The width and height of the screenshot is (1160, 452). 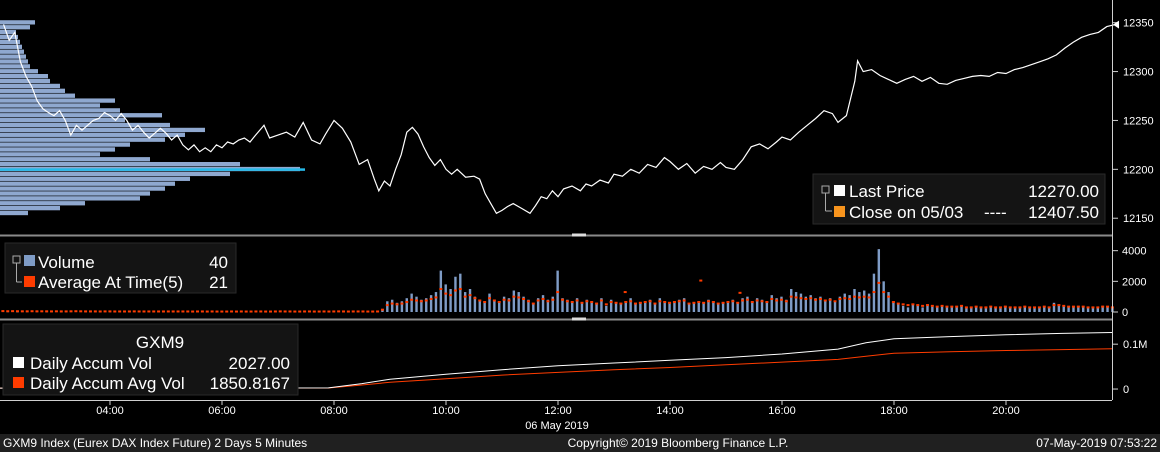 I want to click on daily-accum-value: 2027.00, so click(x=259, y=363).